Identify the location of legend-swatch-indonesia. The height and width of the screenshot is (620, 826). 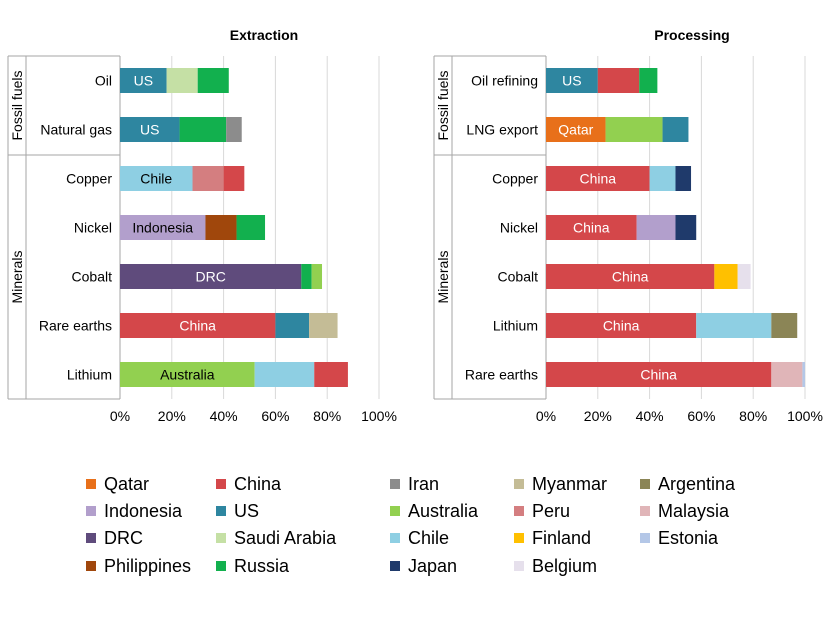
(91, 511).